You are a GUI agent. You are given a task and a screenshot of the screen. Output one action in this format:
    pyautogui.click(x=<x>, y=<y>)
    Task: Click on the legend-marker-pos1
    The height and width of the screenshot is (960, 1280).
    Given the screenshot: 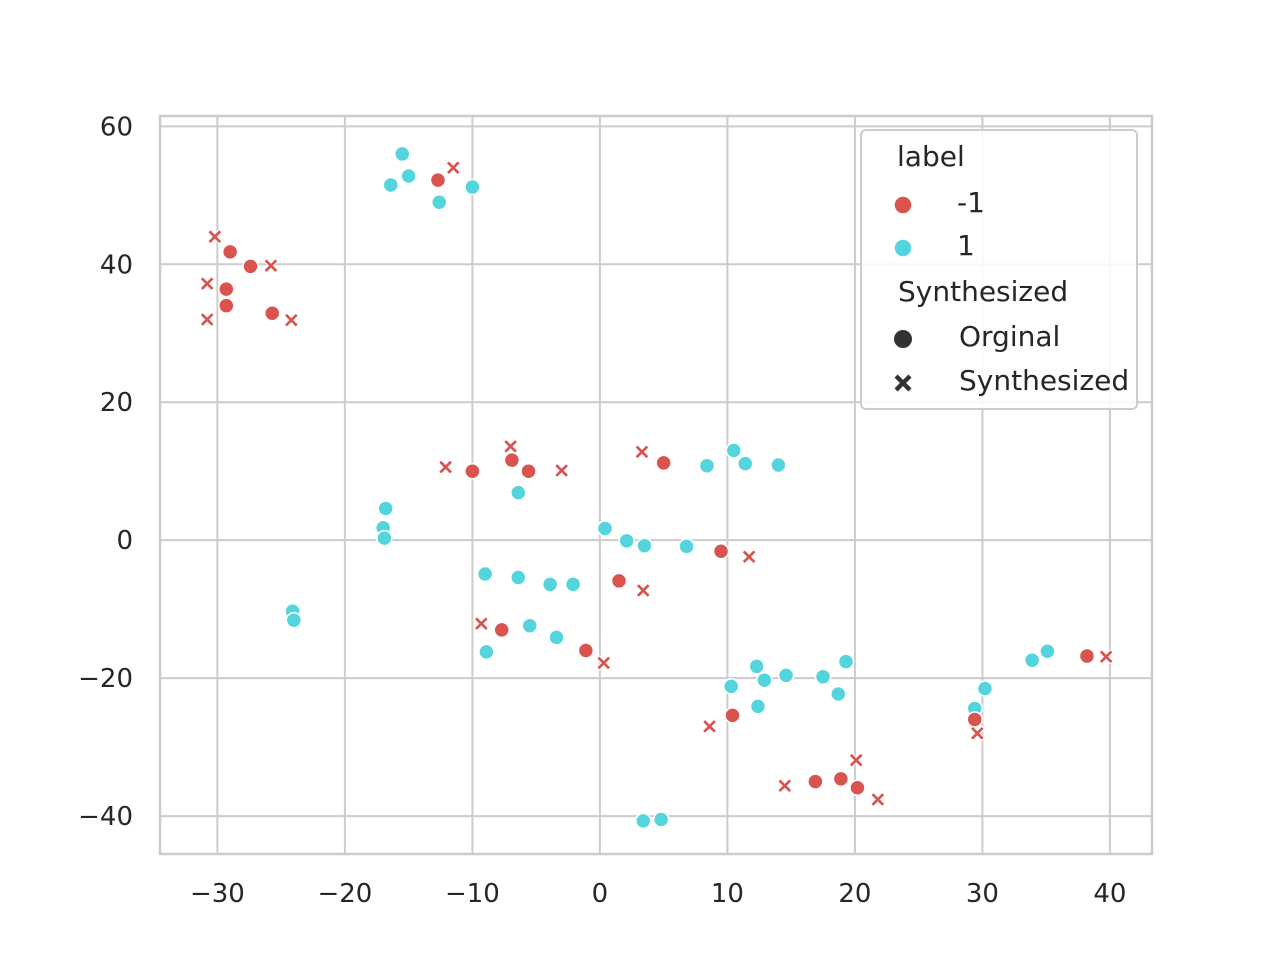 What is the action you would take?
    pyautogui.click(x=903, y=248)
    